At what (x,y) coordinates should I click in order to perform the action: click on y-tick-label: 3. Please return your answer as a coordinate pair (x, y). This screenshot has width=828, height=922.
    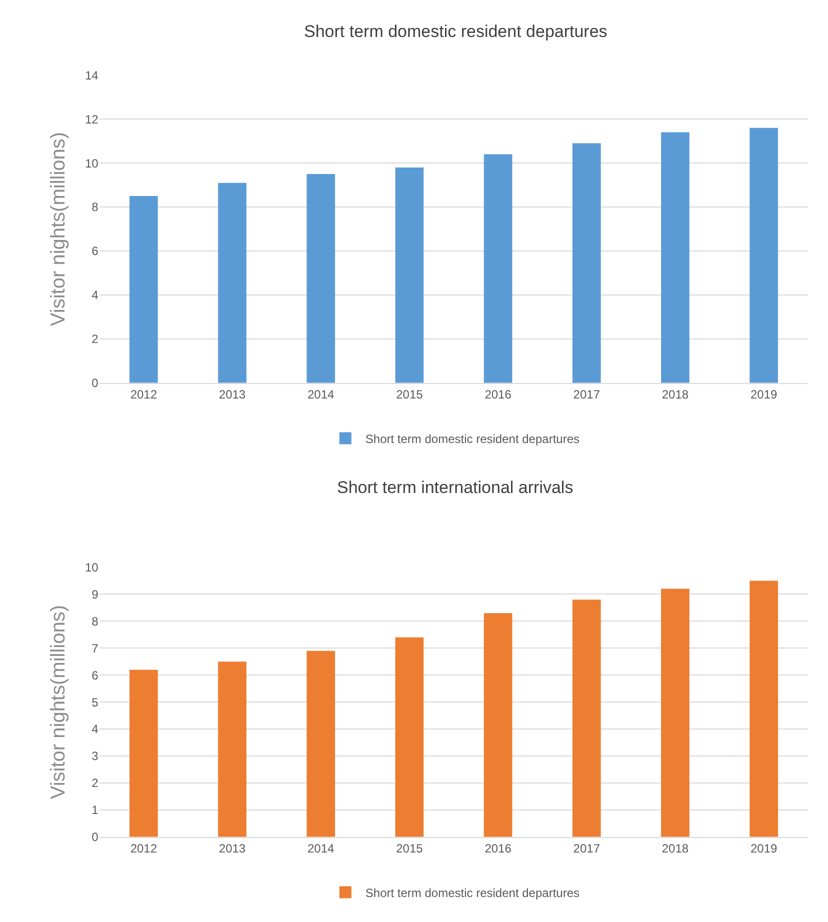
    Looking at the image, I should click on (95, 756).